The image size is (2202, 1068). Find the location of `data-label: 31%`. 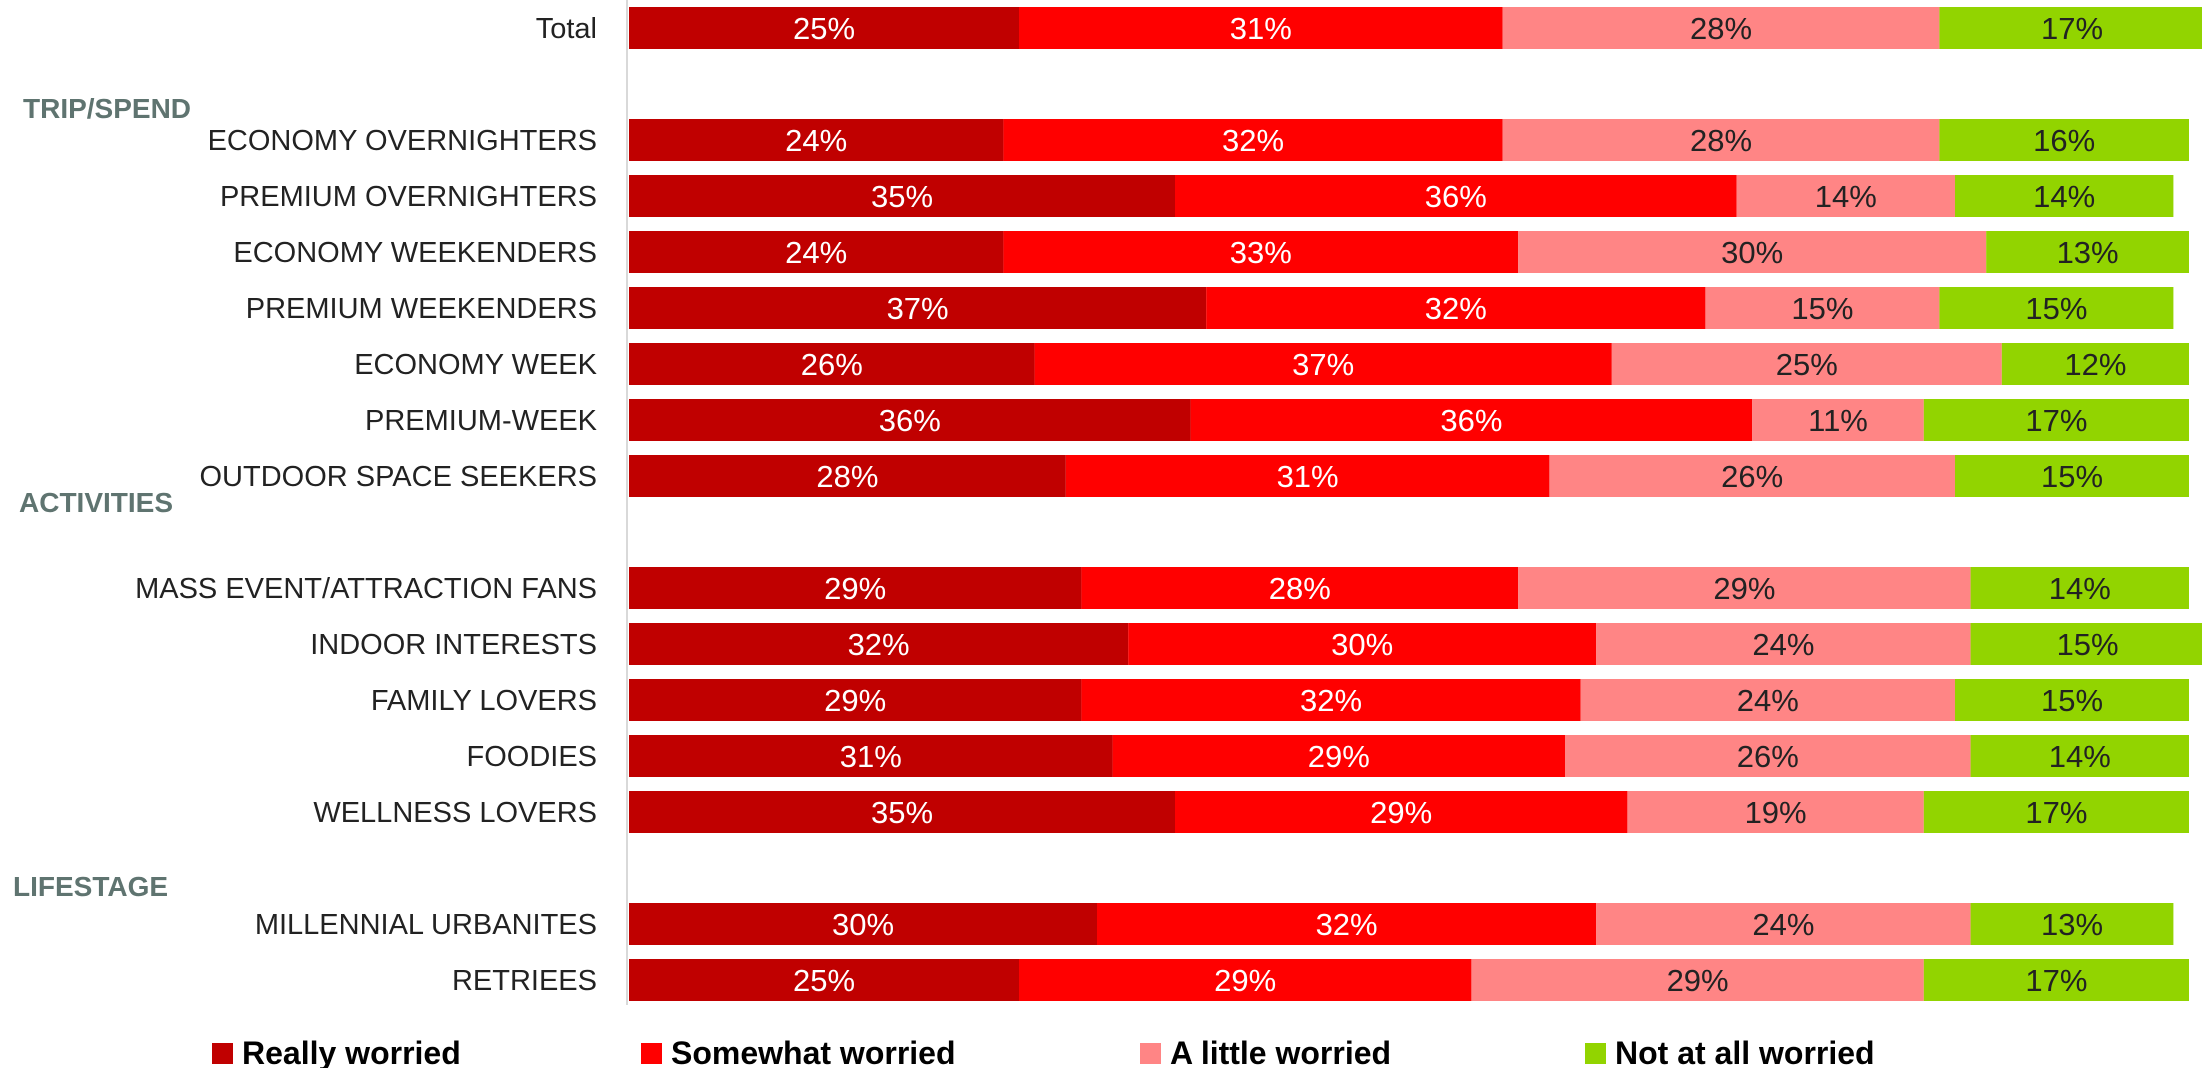

data-label: 31% is located at coordinates (1308, 476).